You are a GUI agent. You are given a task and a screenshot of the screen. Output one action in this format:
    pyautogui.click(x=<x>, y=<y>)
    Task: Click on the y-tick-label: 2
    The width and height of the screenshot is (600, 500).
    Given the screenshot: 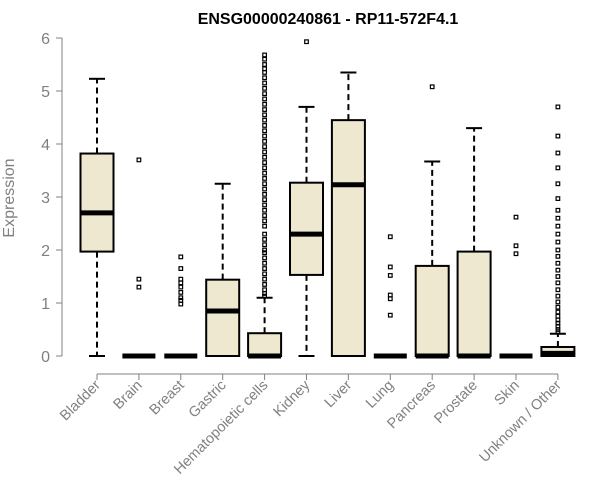 What is the action you would take?
    pyautogui.click(x=45, y=251)
    